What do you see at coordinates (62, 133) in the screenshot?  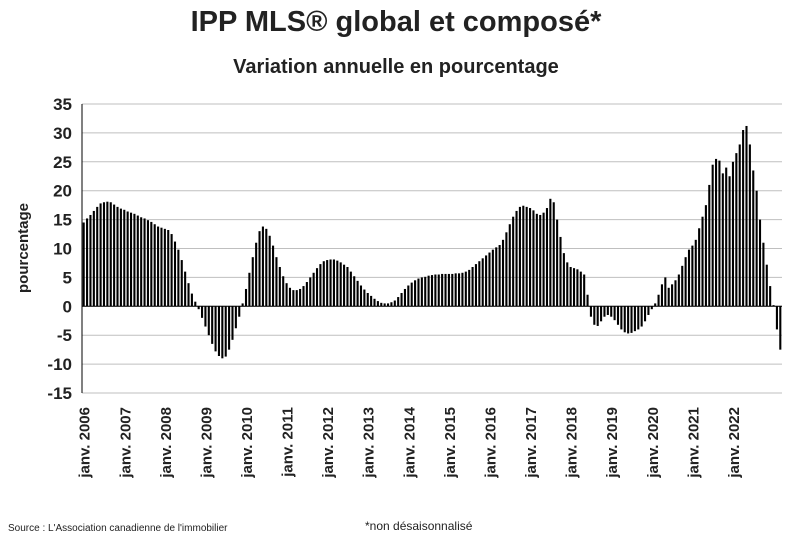 I see `y-tick-label: 30` at bounding box center [62, 133].